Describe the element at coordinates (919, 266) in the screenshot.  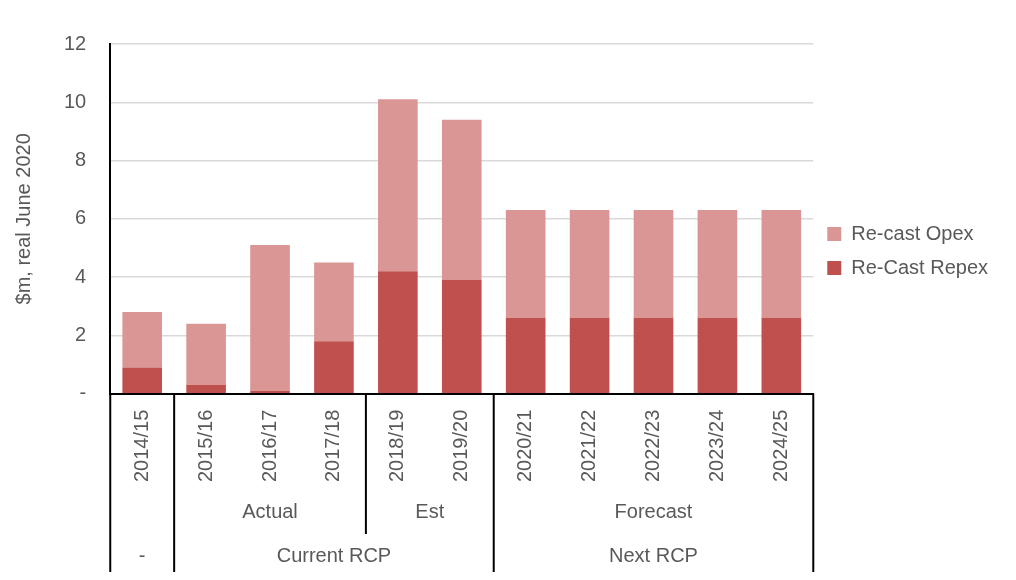
I see `legend-label: Re-Cast Repex` at that location.